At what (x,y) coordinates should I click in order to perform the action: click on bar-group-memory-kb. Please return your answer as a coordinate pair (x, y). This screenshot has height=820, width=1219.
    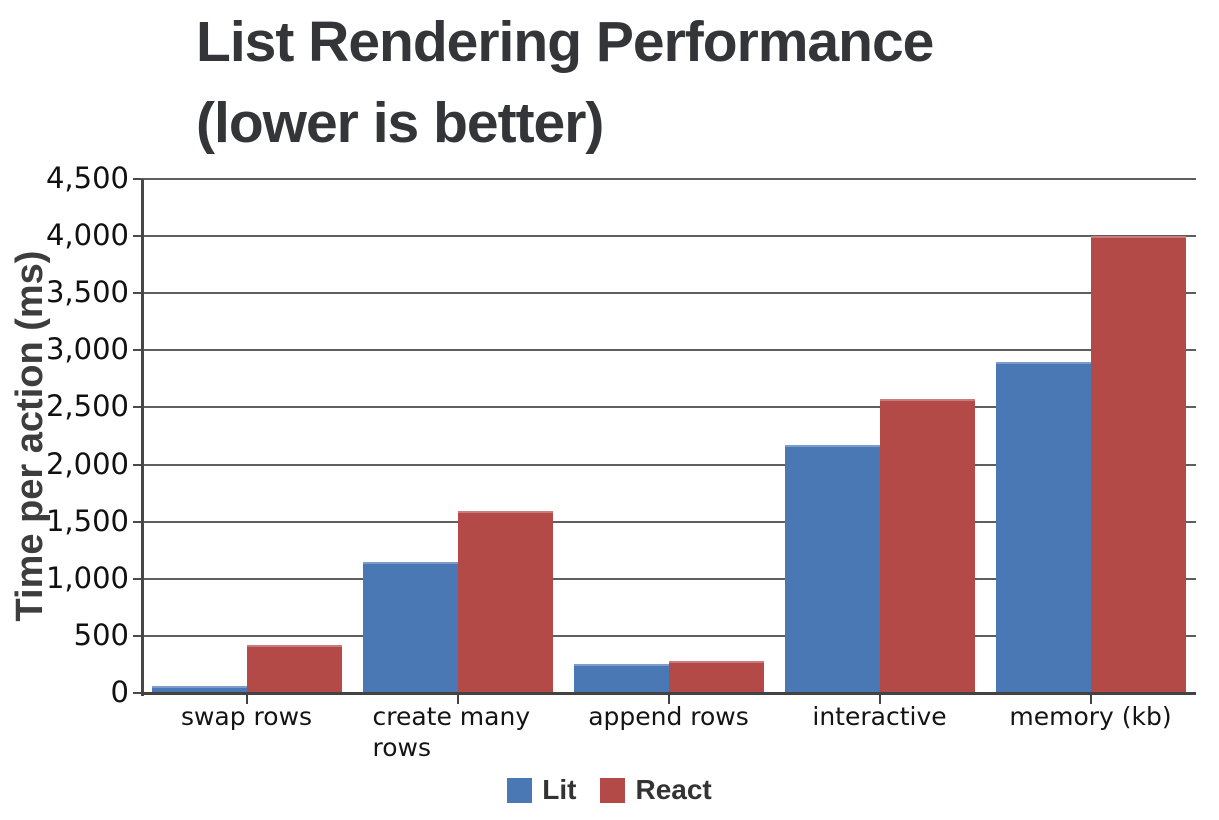
    Looking at the image, I should click on (1090, 441).